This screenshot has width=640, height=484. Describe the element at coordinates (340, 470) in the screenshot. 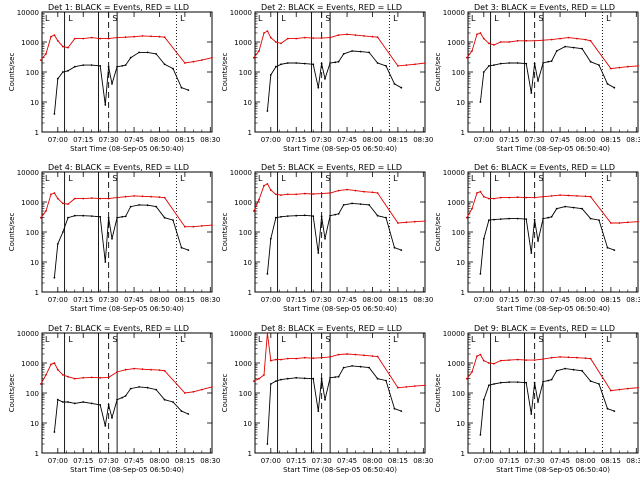

I see `x-axis-label: Start Time (08-Sep-05 06:50:40)` at that location.